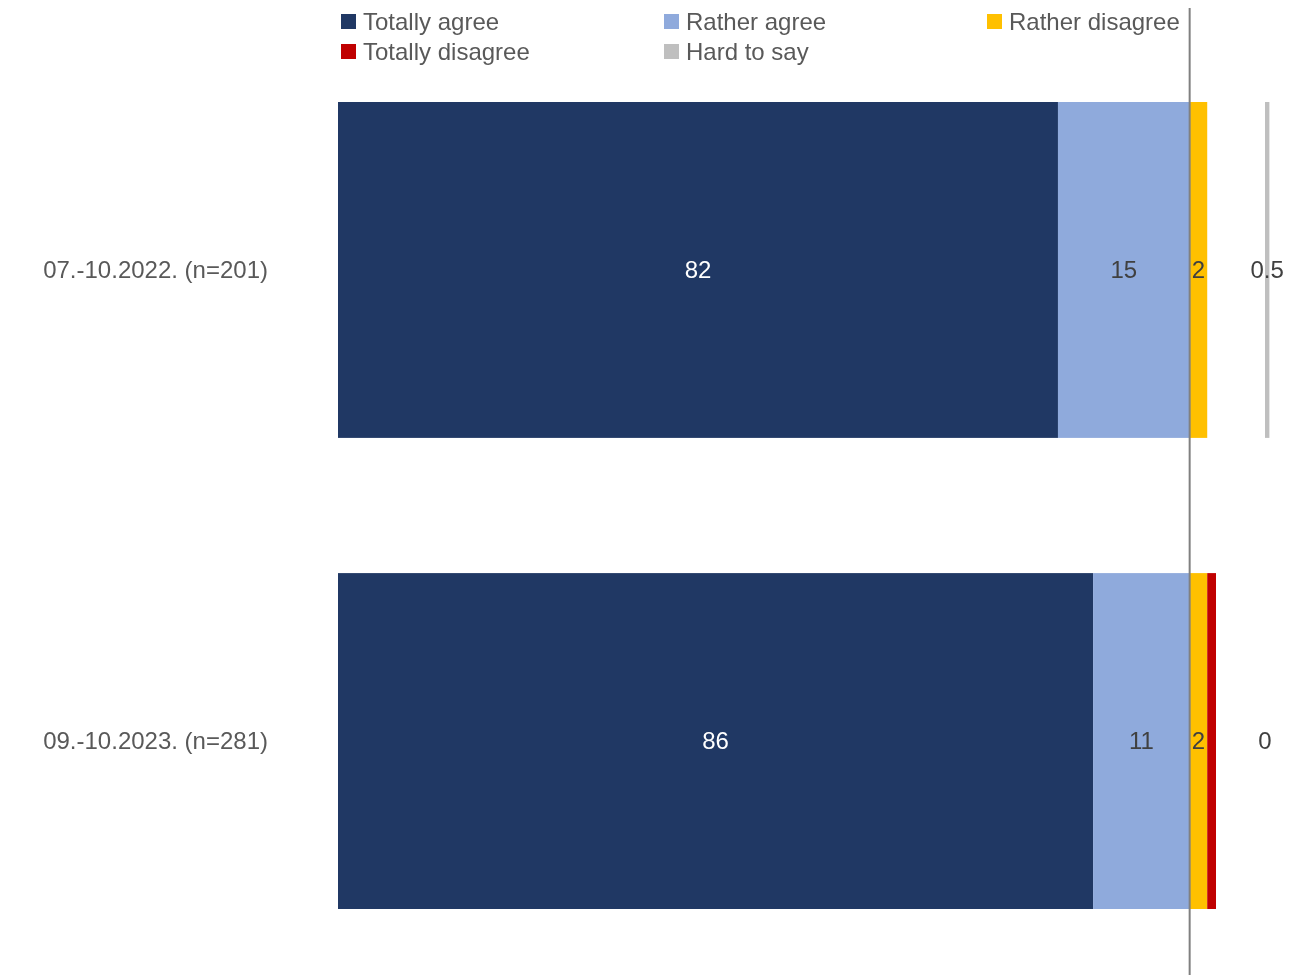 The width and height of the screenshot is (1290, 975). I want to click on legend-label: Rather agree, so click(756, 21).